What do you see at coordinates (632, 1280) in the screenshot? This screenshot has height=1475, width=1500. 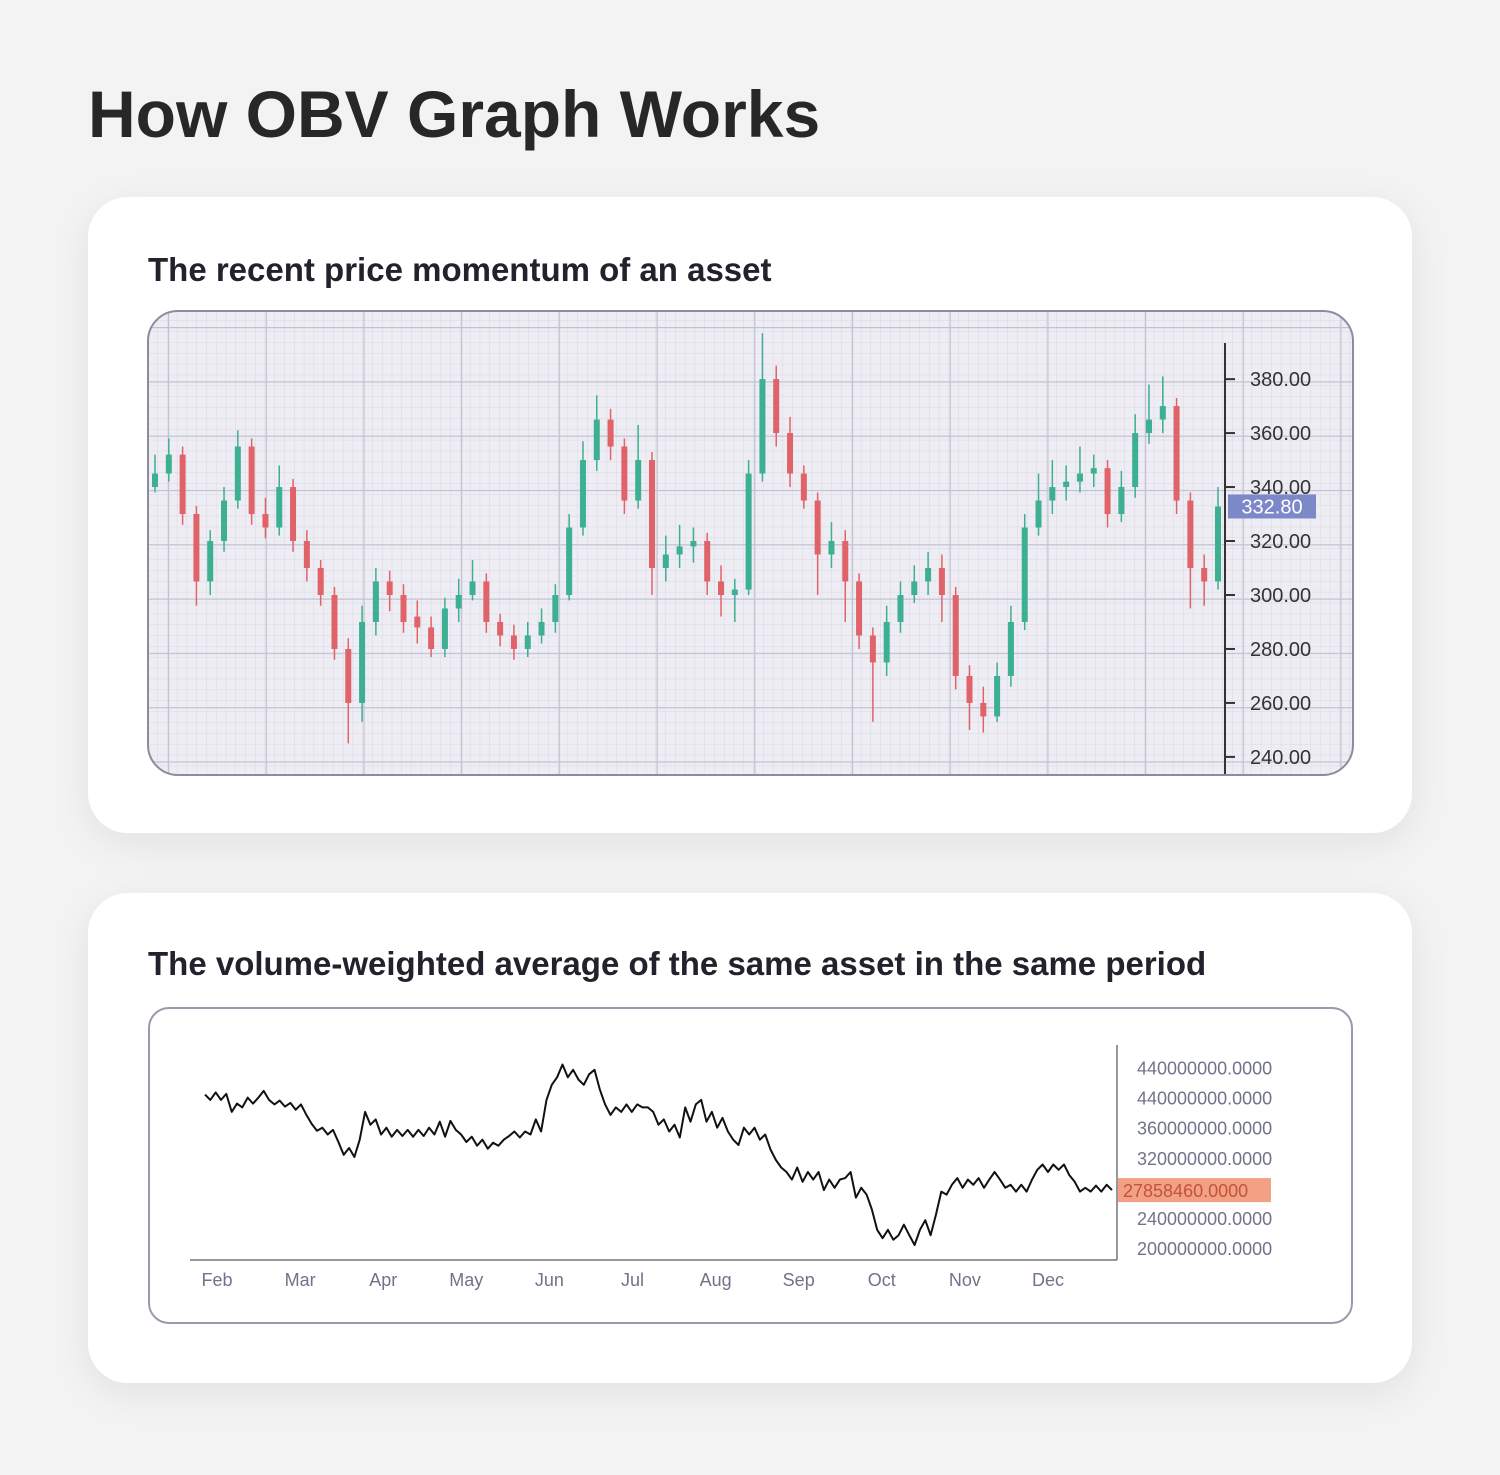 I see `x-tick-label: Jul` at bounding box center [632, 1280].